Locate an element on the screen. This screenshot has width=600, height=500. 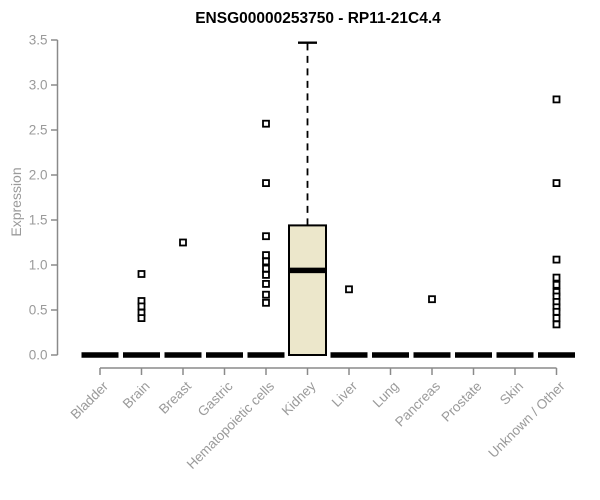
x-category-label: Unknown / Other is located at coordinates (526, 419).